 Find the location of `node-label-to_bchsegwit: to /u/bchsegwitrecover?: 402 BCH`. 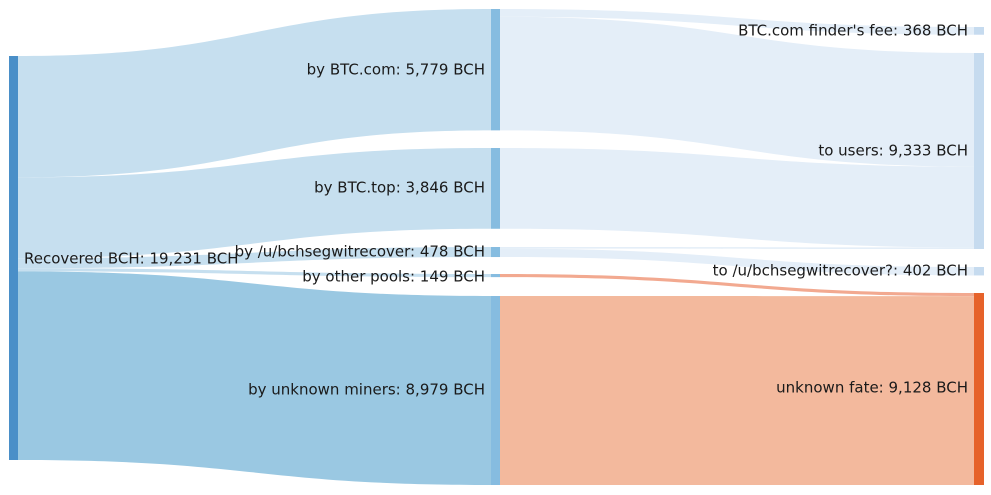

node-label-to_bchsegwit: to /u/bchsegwitrecover?: 402 BCH is located at coordinates (840, 271).